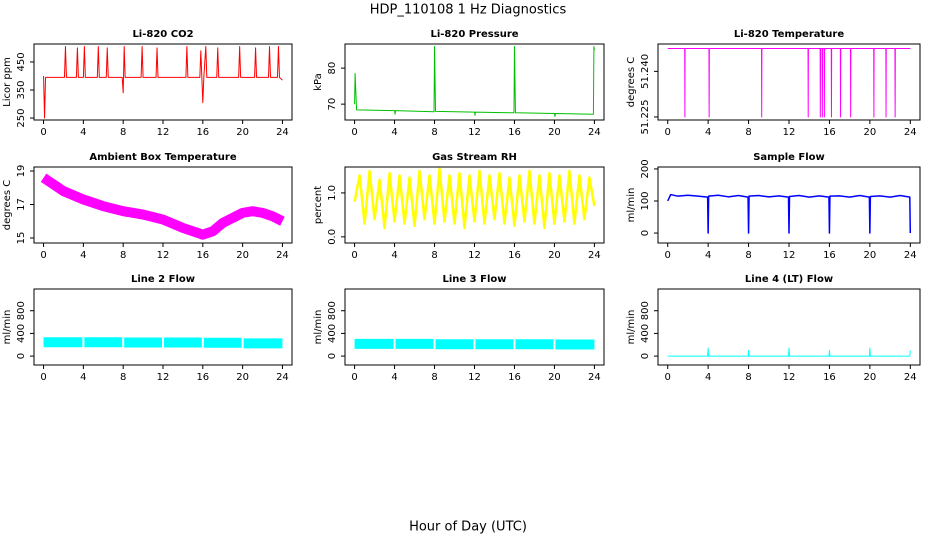  Describe the element at coordinates (474, 157) in the screenshot. I see `panel-title: Gas Stream RH` at that location.